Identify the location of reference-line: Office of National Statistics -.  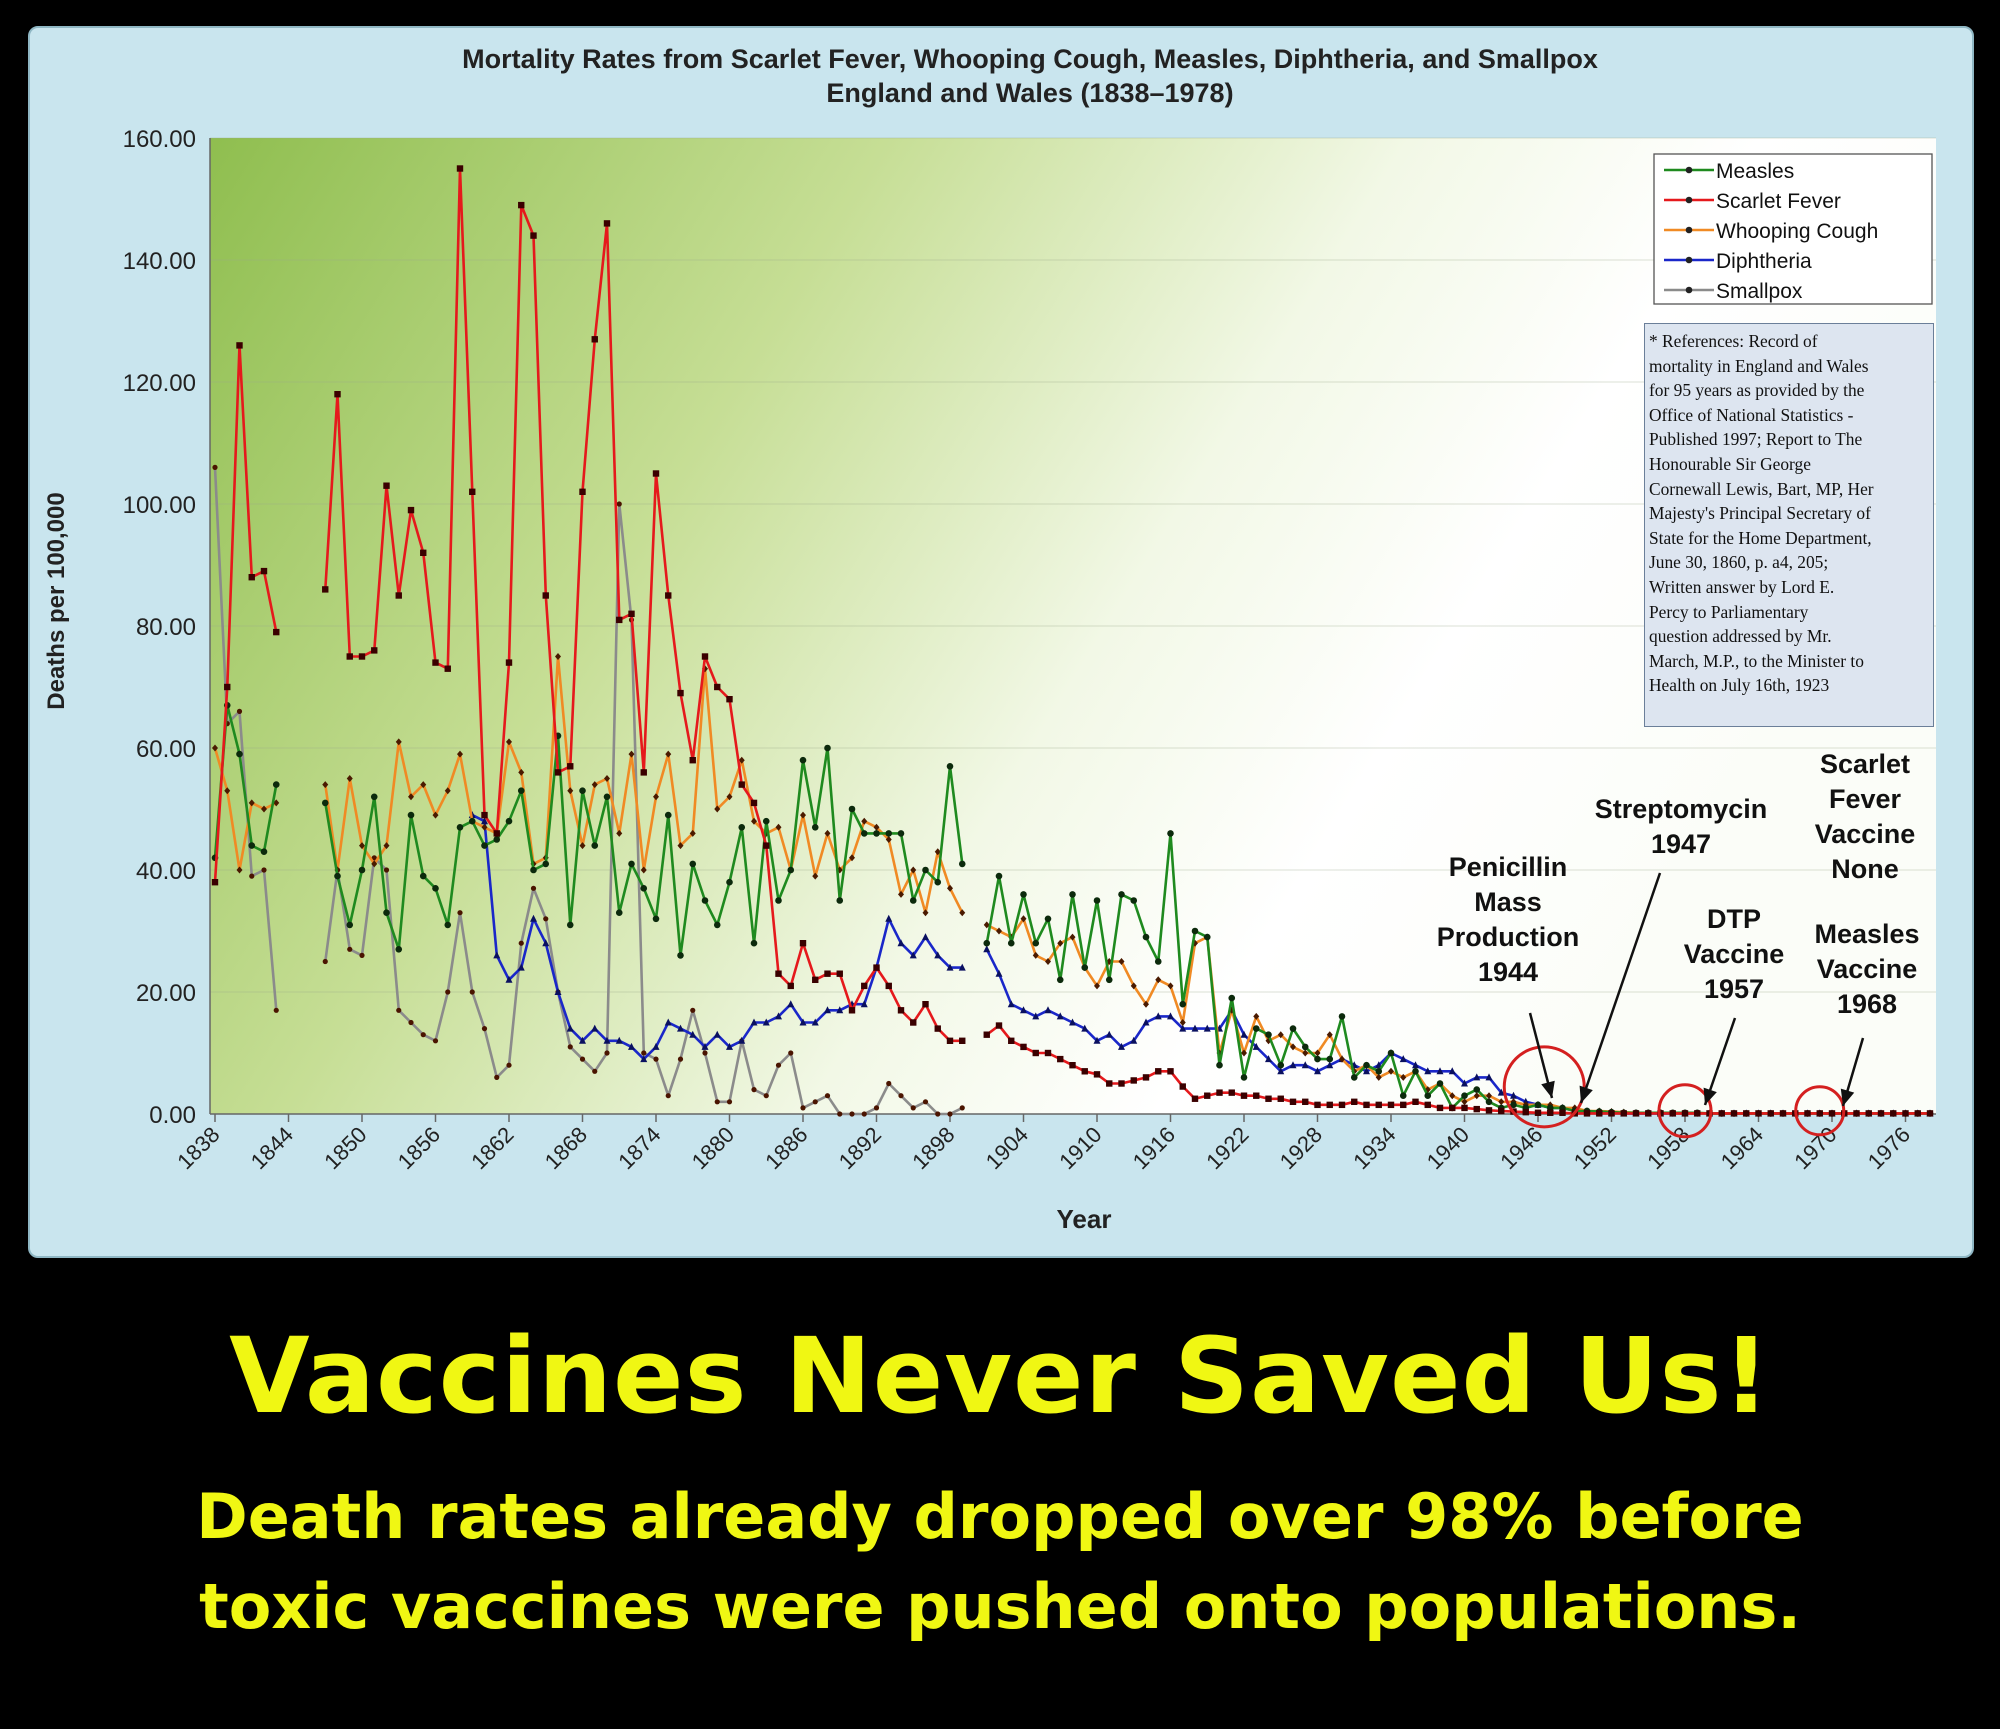
(1751, 414).